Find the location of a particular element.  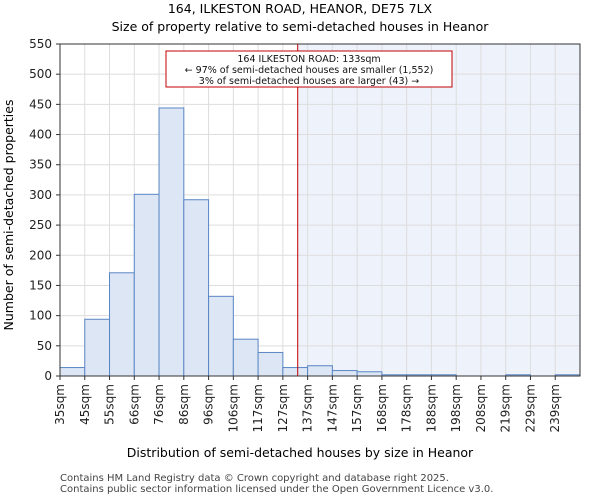

x-tick-label: 96sqm is located at coordinates (209, 404).